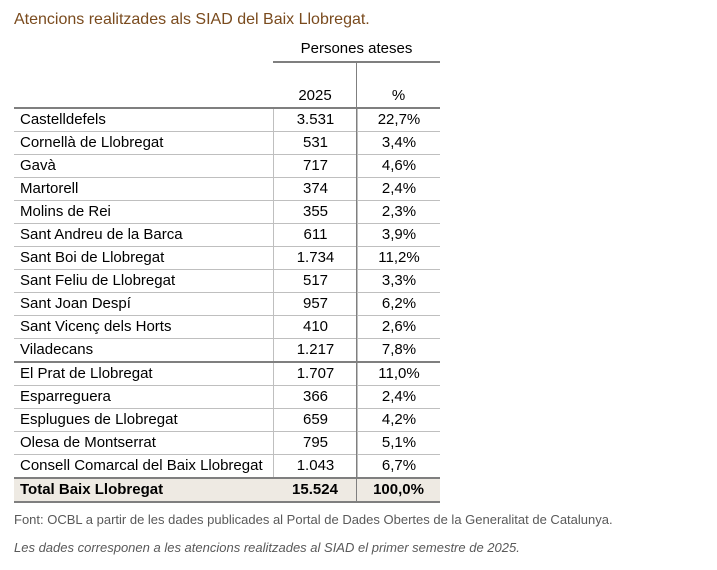 Image resolution: width=717 pixels, height=570 pixels. I want to click on table-row: Sant Joan Despí 957 6,2%, so click(227, 304).